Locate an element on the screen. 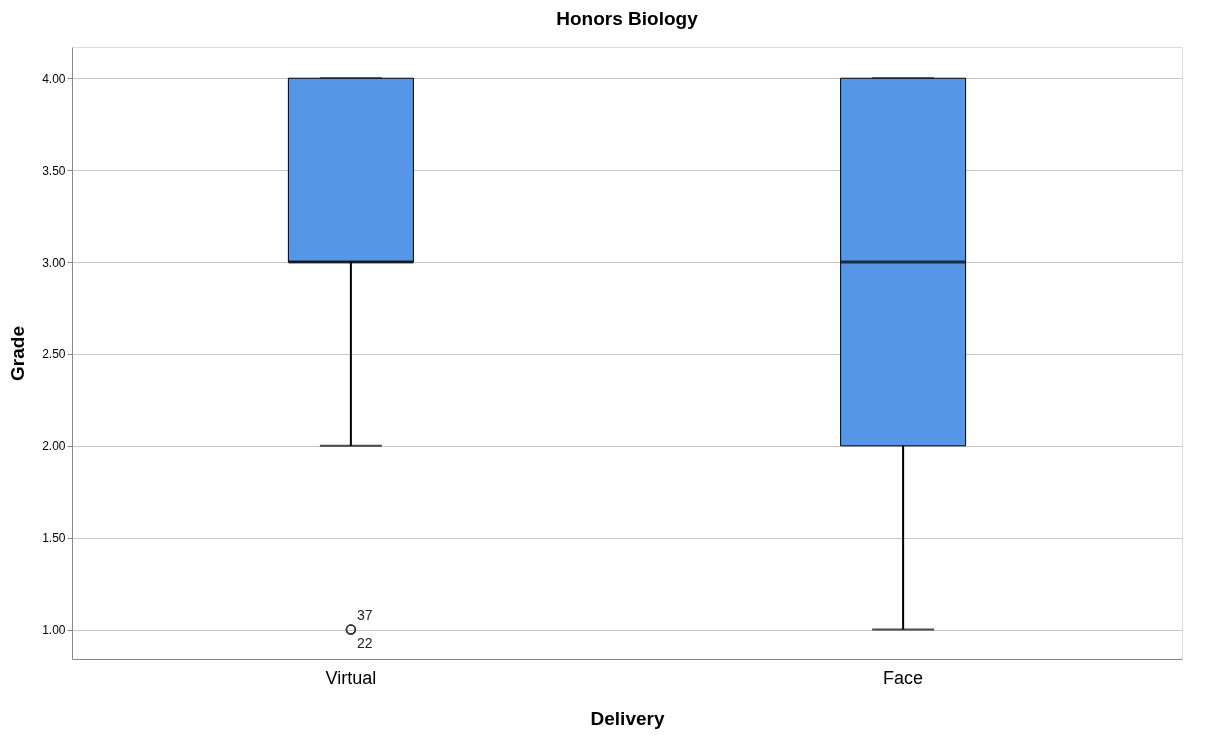  y-tick-label: 3.00 is located at coordinates (54, 262).